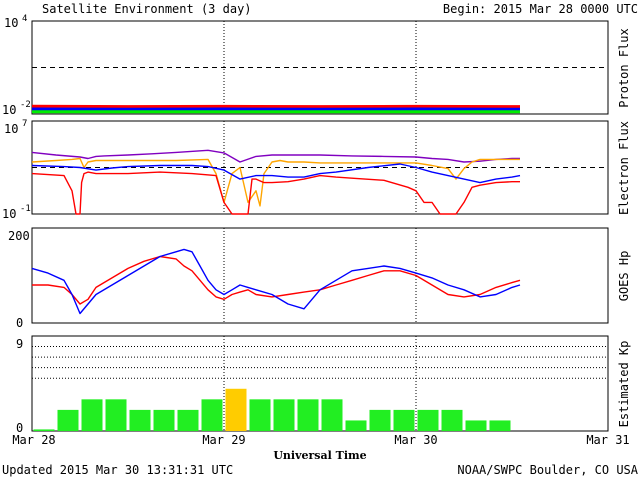 The height and width of the screenshot is (480, 640). What do you see at coordinates (540, 9) in the screenshot?
I see `begin-time: Begin: 2015 Mar 28 0000 UTC` at bounding box center [540, 9].